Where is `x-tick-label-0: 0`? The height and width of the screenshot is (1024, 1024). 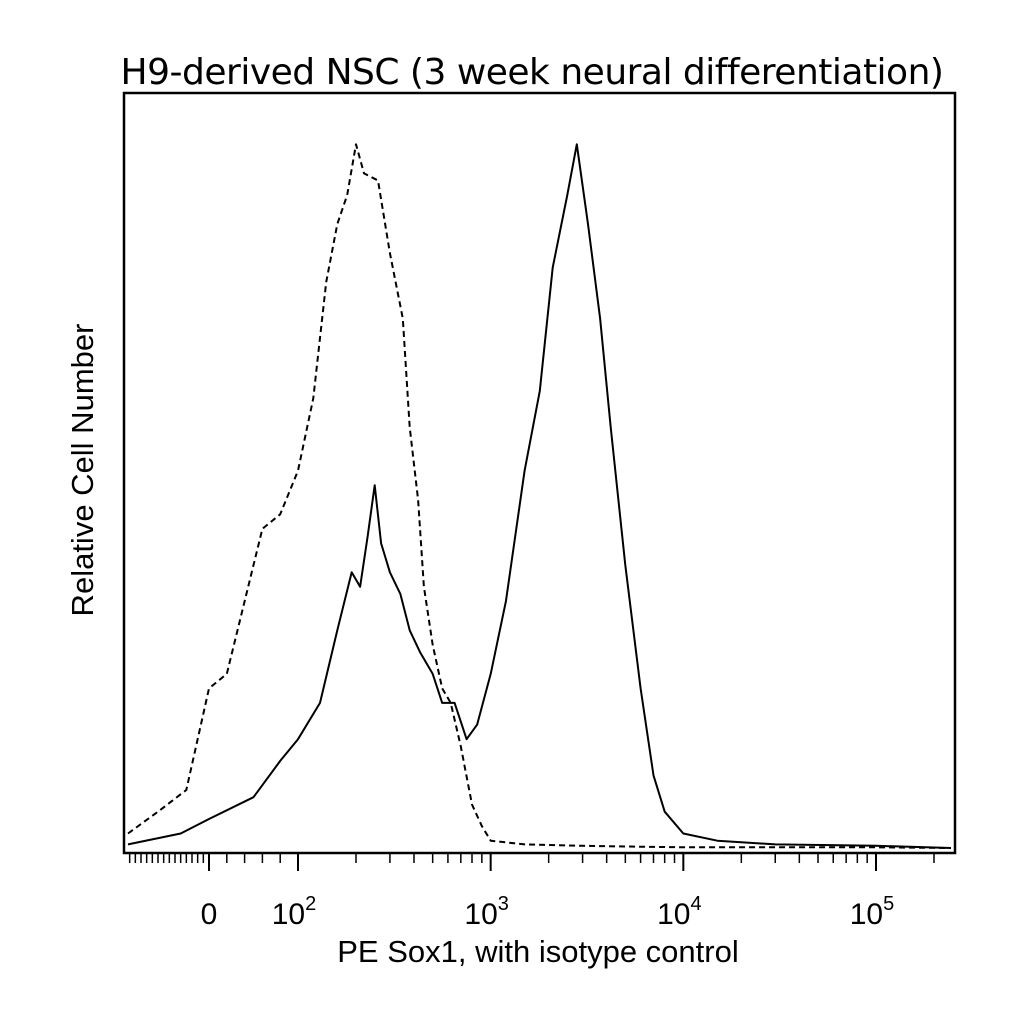 x-tick-label-0: 0 is located at coordinates (209, 914).